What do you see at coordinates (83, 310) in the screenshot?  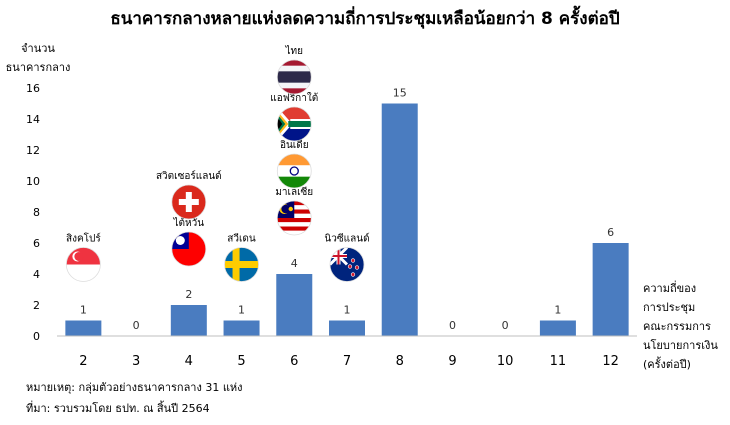 I see `data-label-2: 1` at bounding box center [83, 310].